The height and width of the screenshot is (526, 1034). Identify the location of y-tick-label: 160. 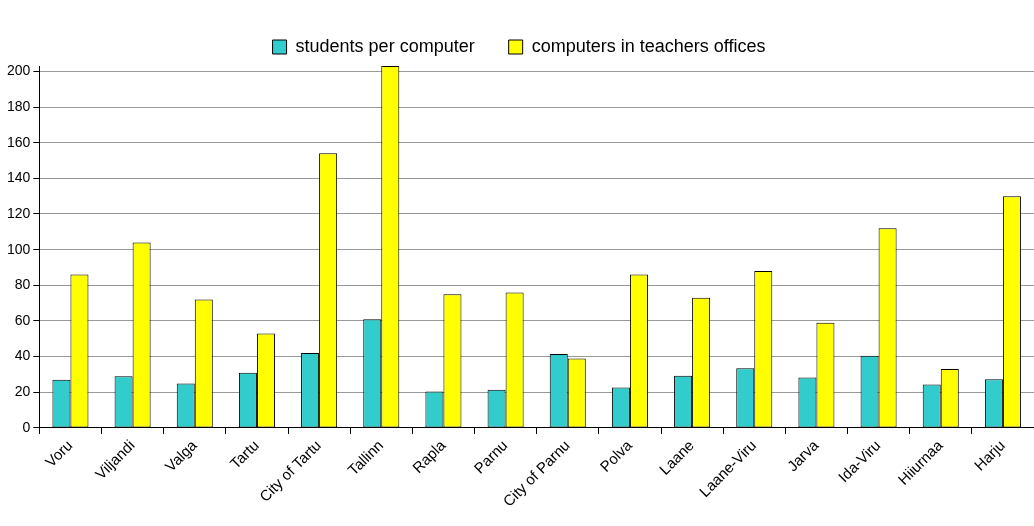
(19, 141).